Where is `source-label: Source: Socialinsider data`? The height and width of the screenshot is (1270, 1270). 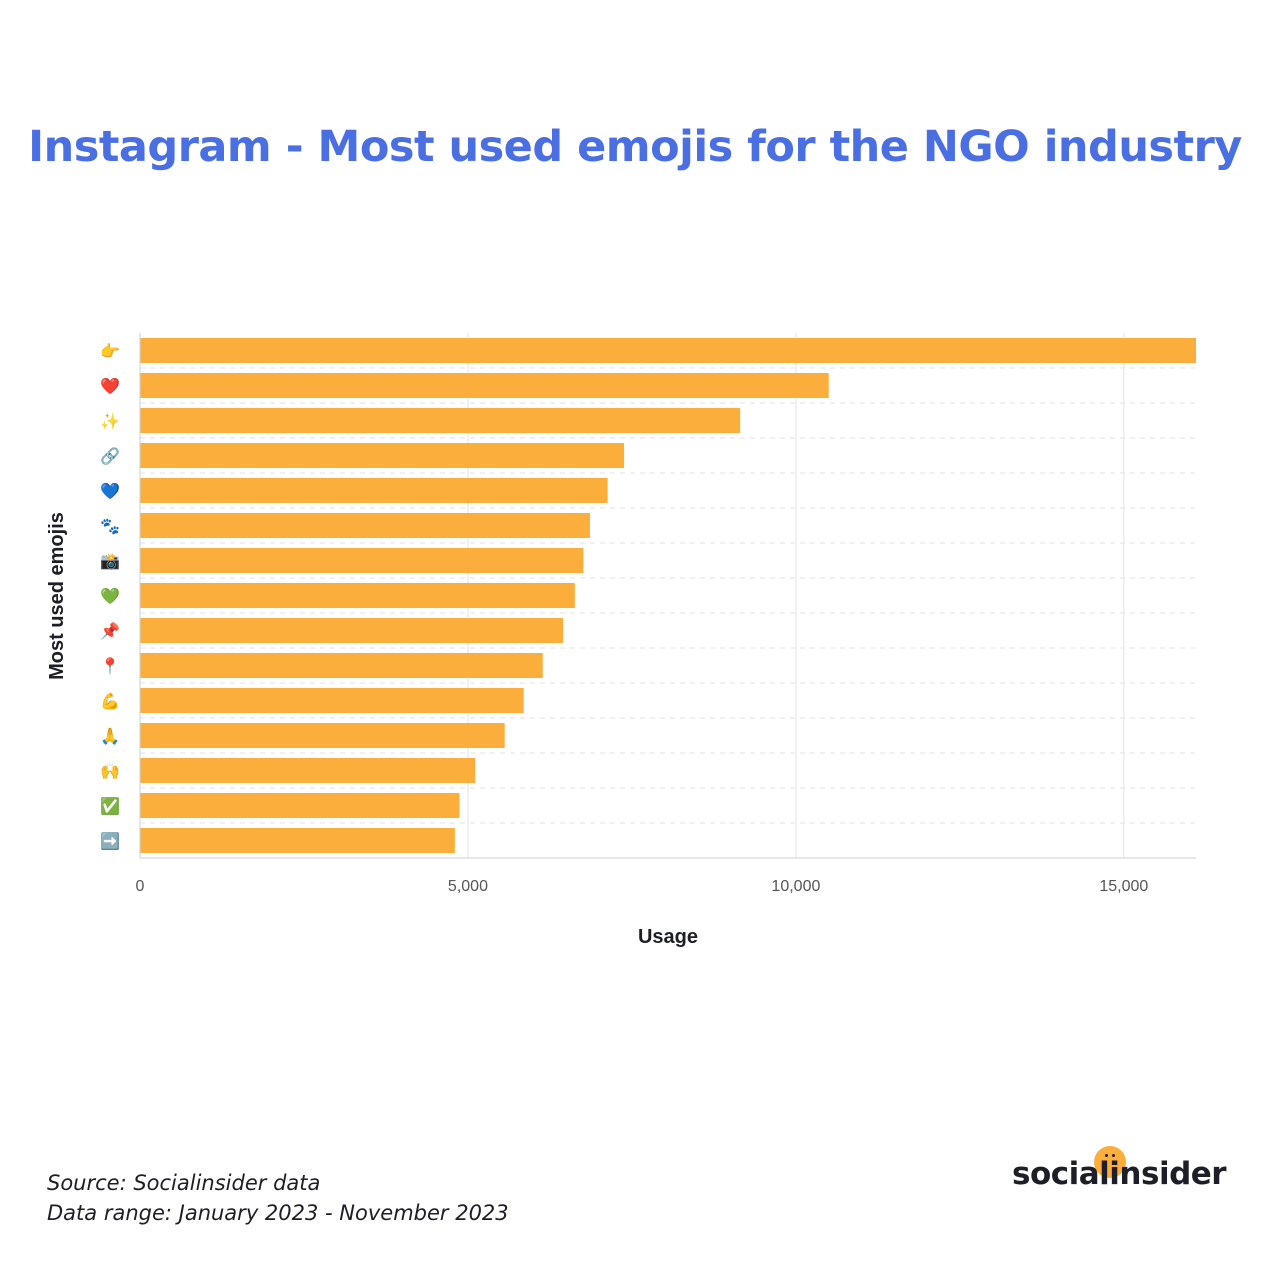 source-label: Source: Socialinsider data is located at coordinates (184, 1183).